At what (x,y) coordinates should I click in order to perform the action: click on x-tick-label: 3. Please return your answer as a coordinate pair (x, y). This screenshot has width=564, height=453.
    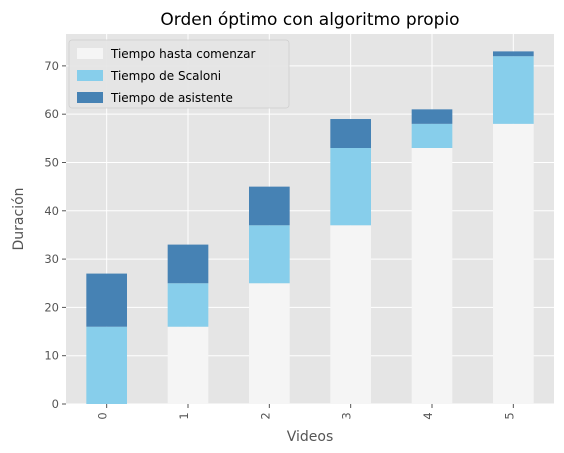
    Looking at the image, I should click on (347, 415).